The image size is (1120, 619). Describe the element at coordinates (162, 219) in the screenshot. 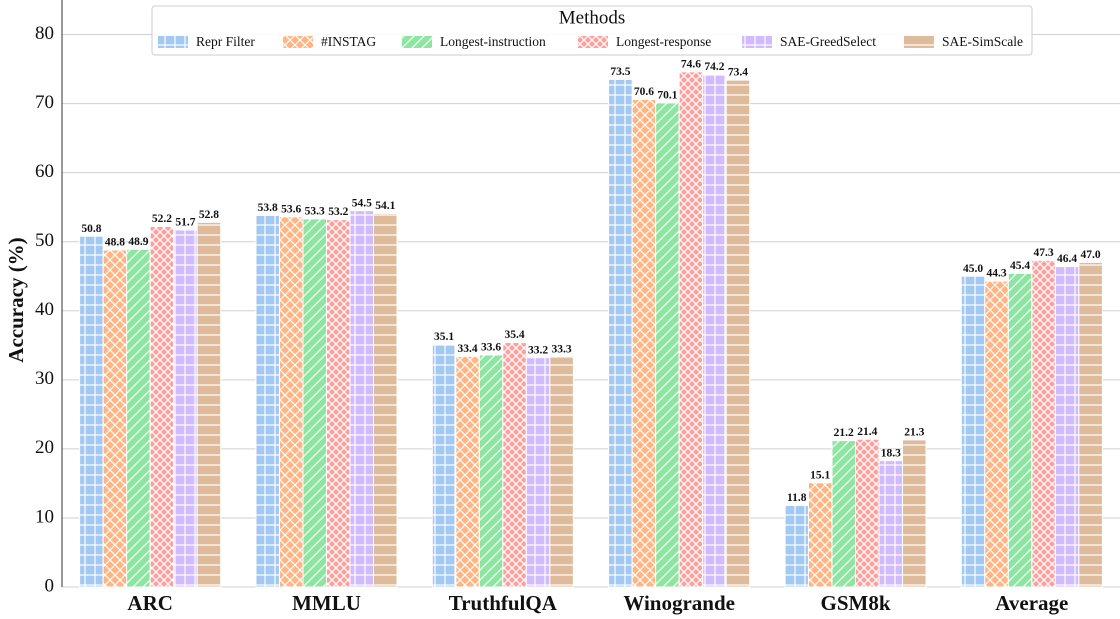

I see `value-label: 52.2` at that location.